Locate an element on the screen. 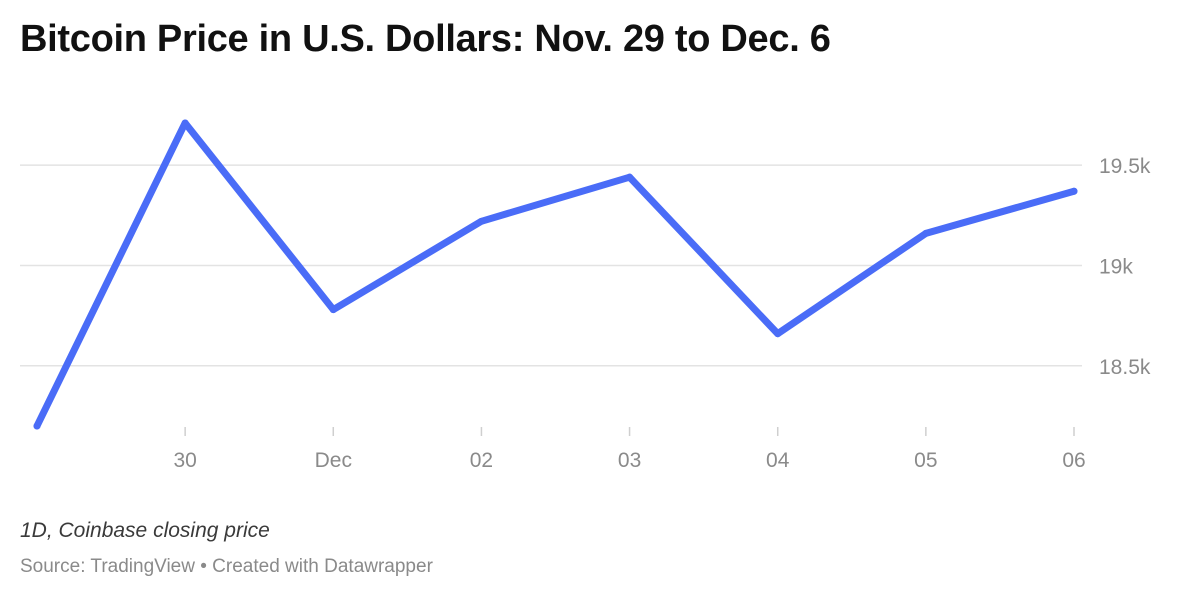 This screenshot has width=1180, height=609. x-axis-ticks: 30 Dec 02 03 04 05 06 is located at coordinates (629, 449).